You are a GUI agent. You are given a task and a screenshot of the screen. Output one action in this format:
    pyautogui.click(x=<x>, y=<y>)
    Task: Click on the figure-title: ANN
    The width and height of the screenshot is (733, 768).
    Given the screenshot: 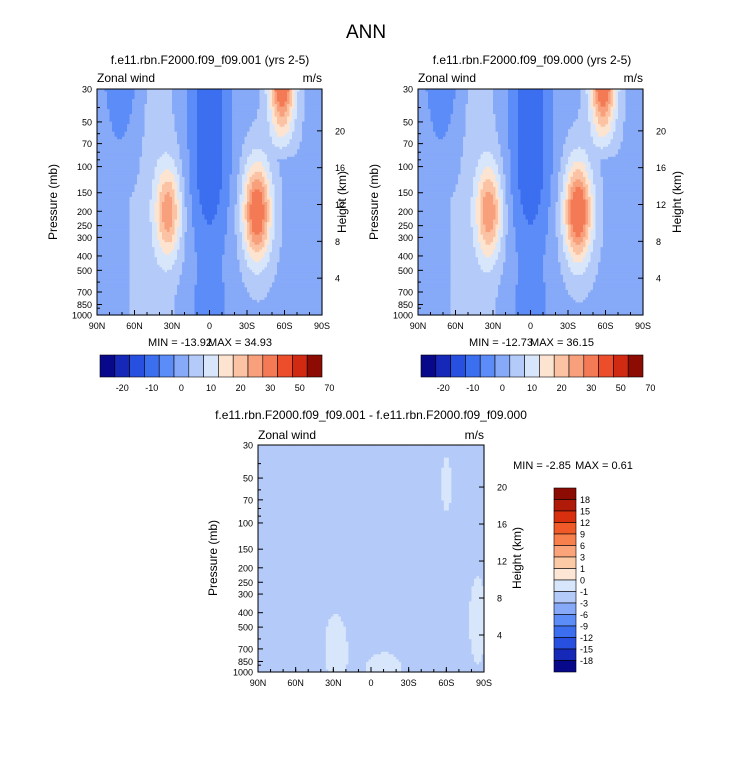 What is the action you would take?
    pyautogui.click(x=366, y=32)
    